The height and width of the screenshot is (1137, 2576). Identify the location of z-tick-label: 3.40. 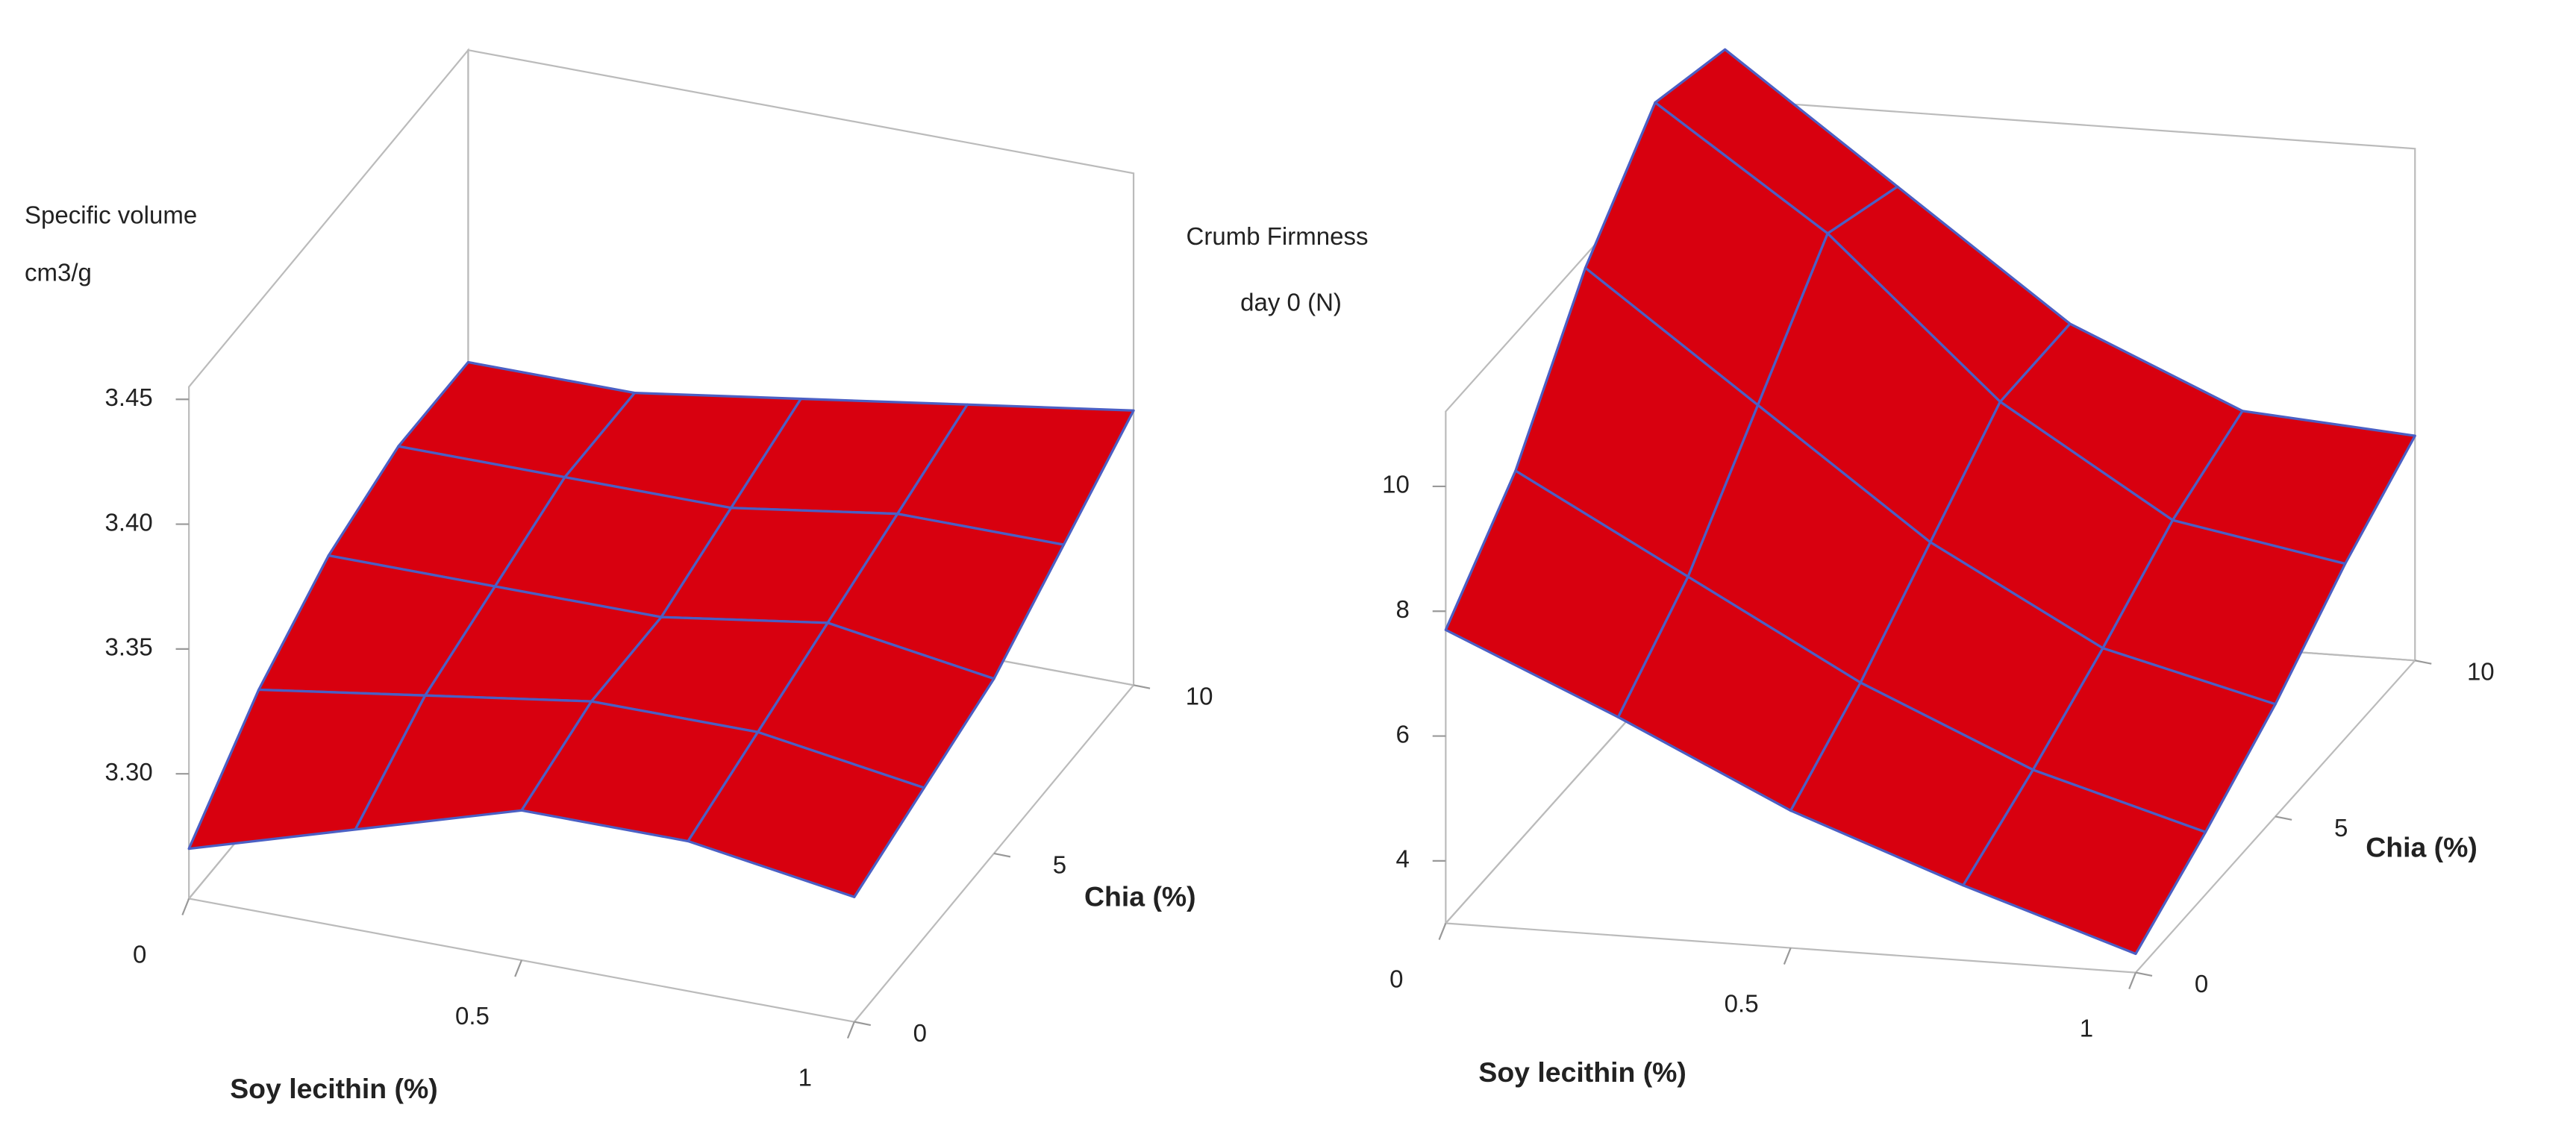
(128, 522).